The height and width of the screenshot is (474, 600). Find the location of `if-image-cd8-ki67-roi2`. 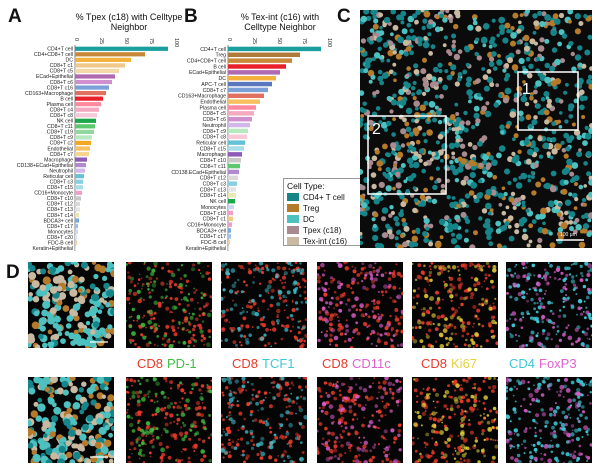

if-image-cd8-ki67-roi2 is located at coordinates (455, 420).